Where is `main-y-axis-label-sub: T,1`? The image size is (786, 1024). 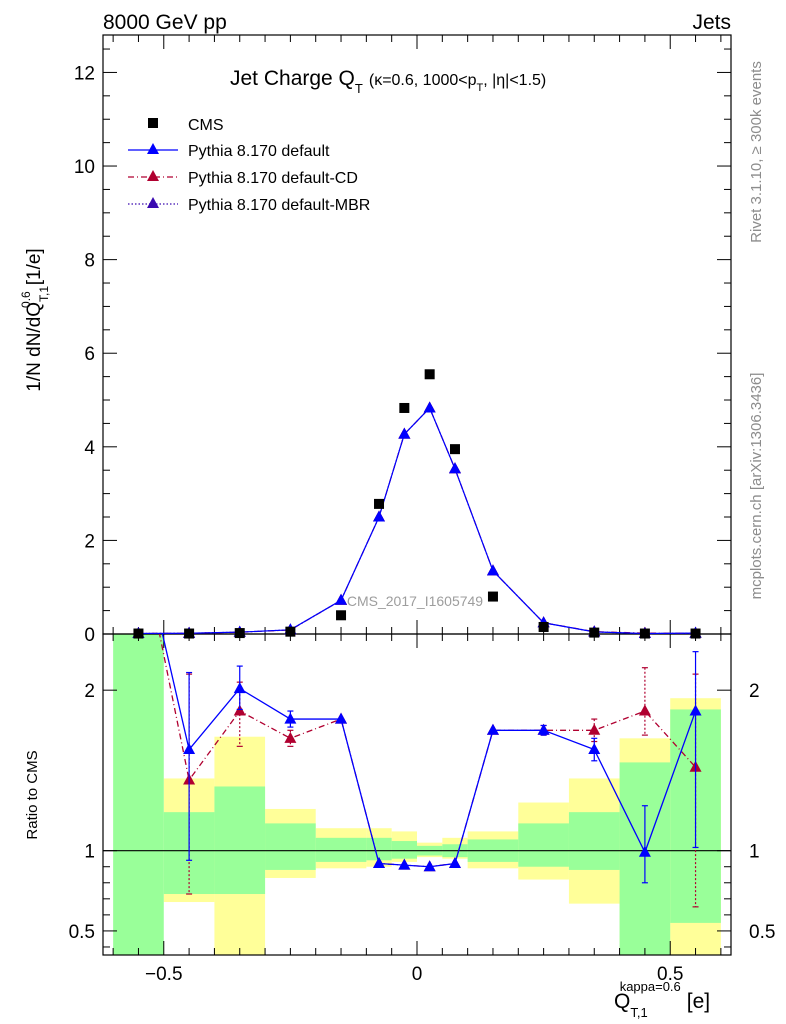 main-y-axis-label-sub: T,1 is located at coordinates (44, 294).